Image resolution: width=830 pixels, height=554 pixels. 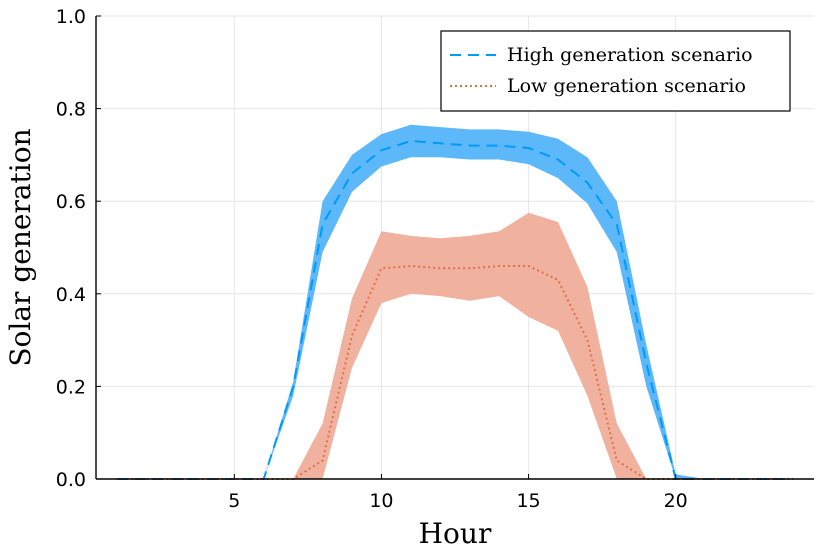 I want to click on x-tick-label: 20, so click(x=676, y=501).